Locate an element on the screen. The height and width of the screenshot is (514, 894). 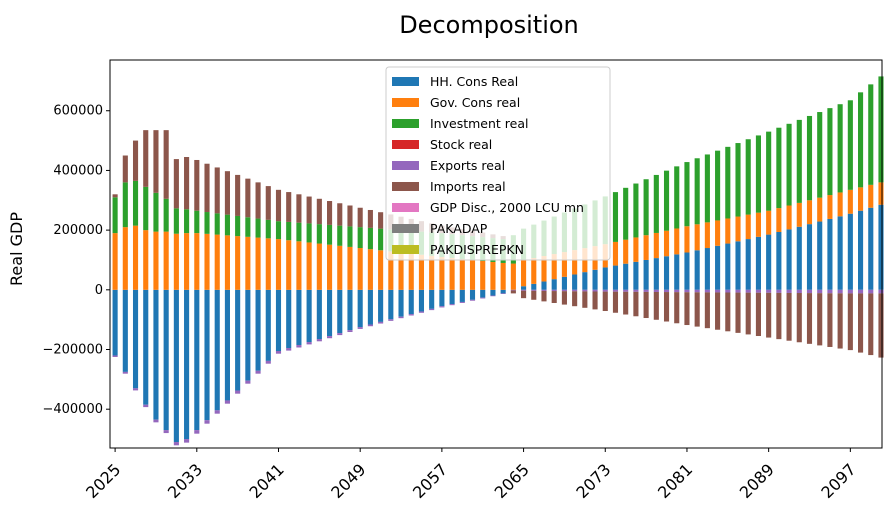
bar-inv-2041 is located at coordinates (278, 230).